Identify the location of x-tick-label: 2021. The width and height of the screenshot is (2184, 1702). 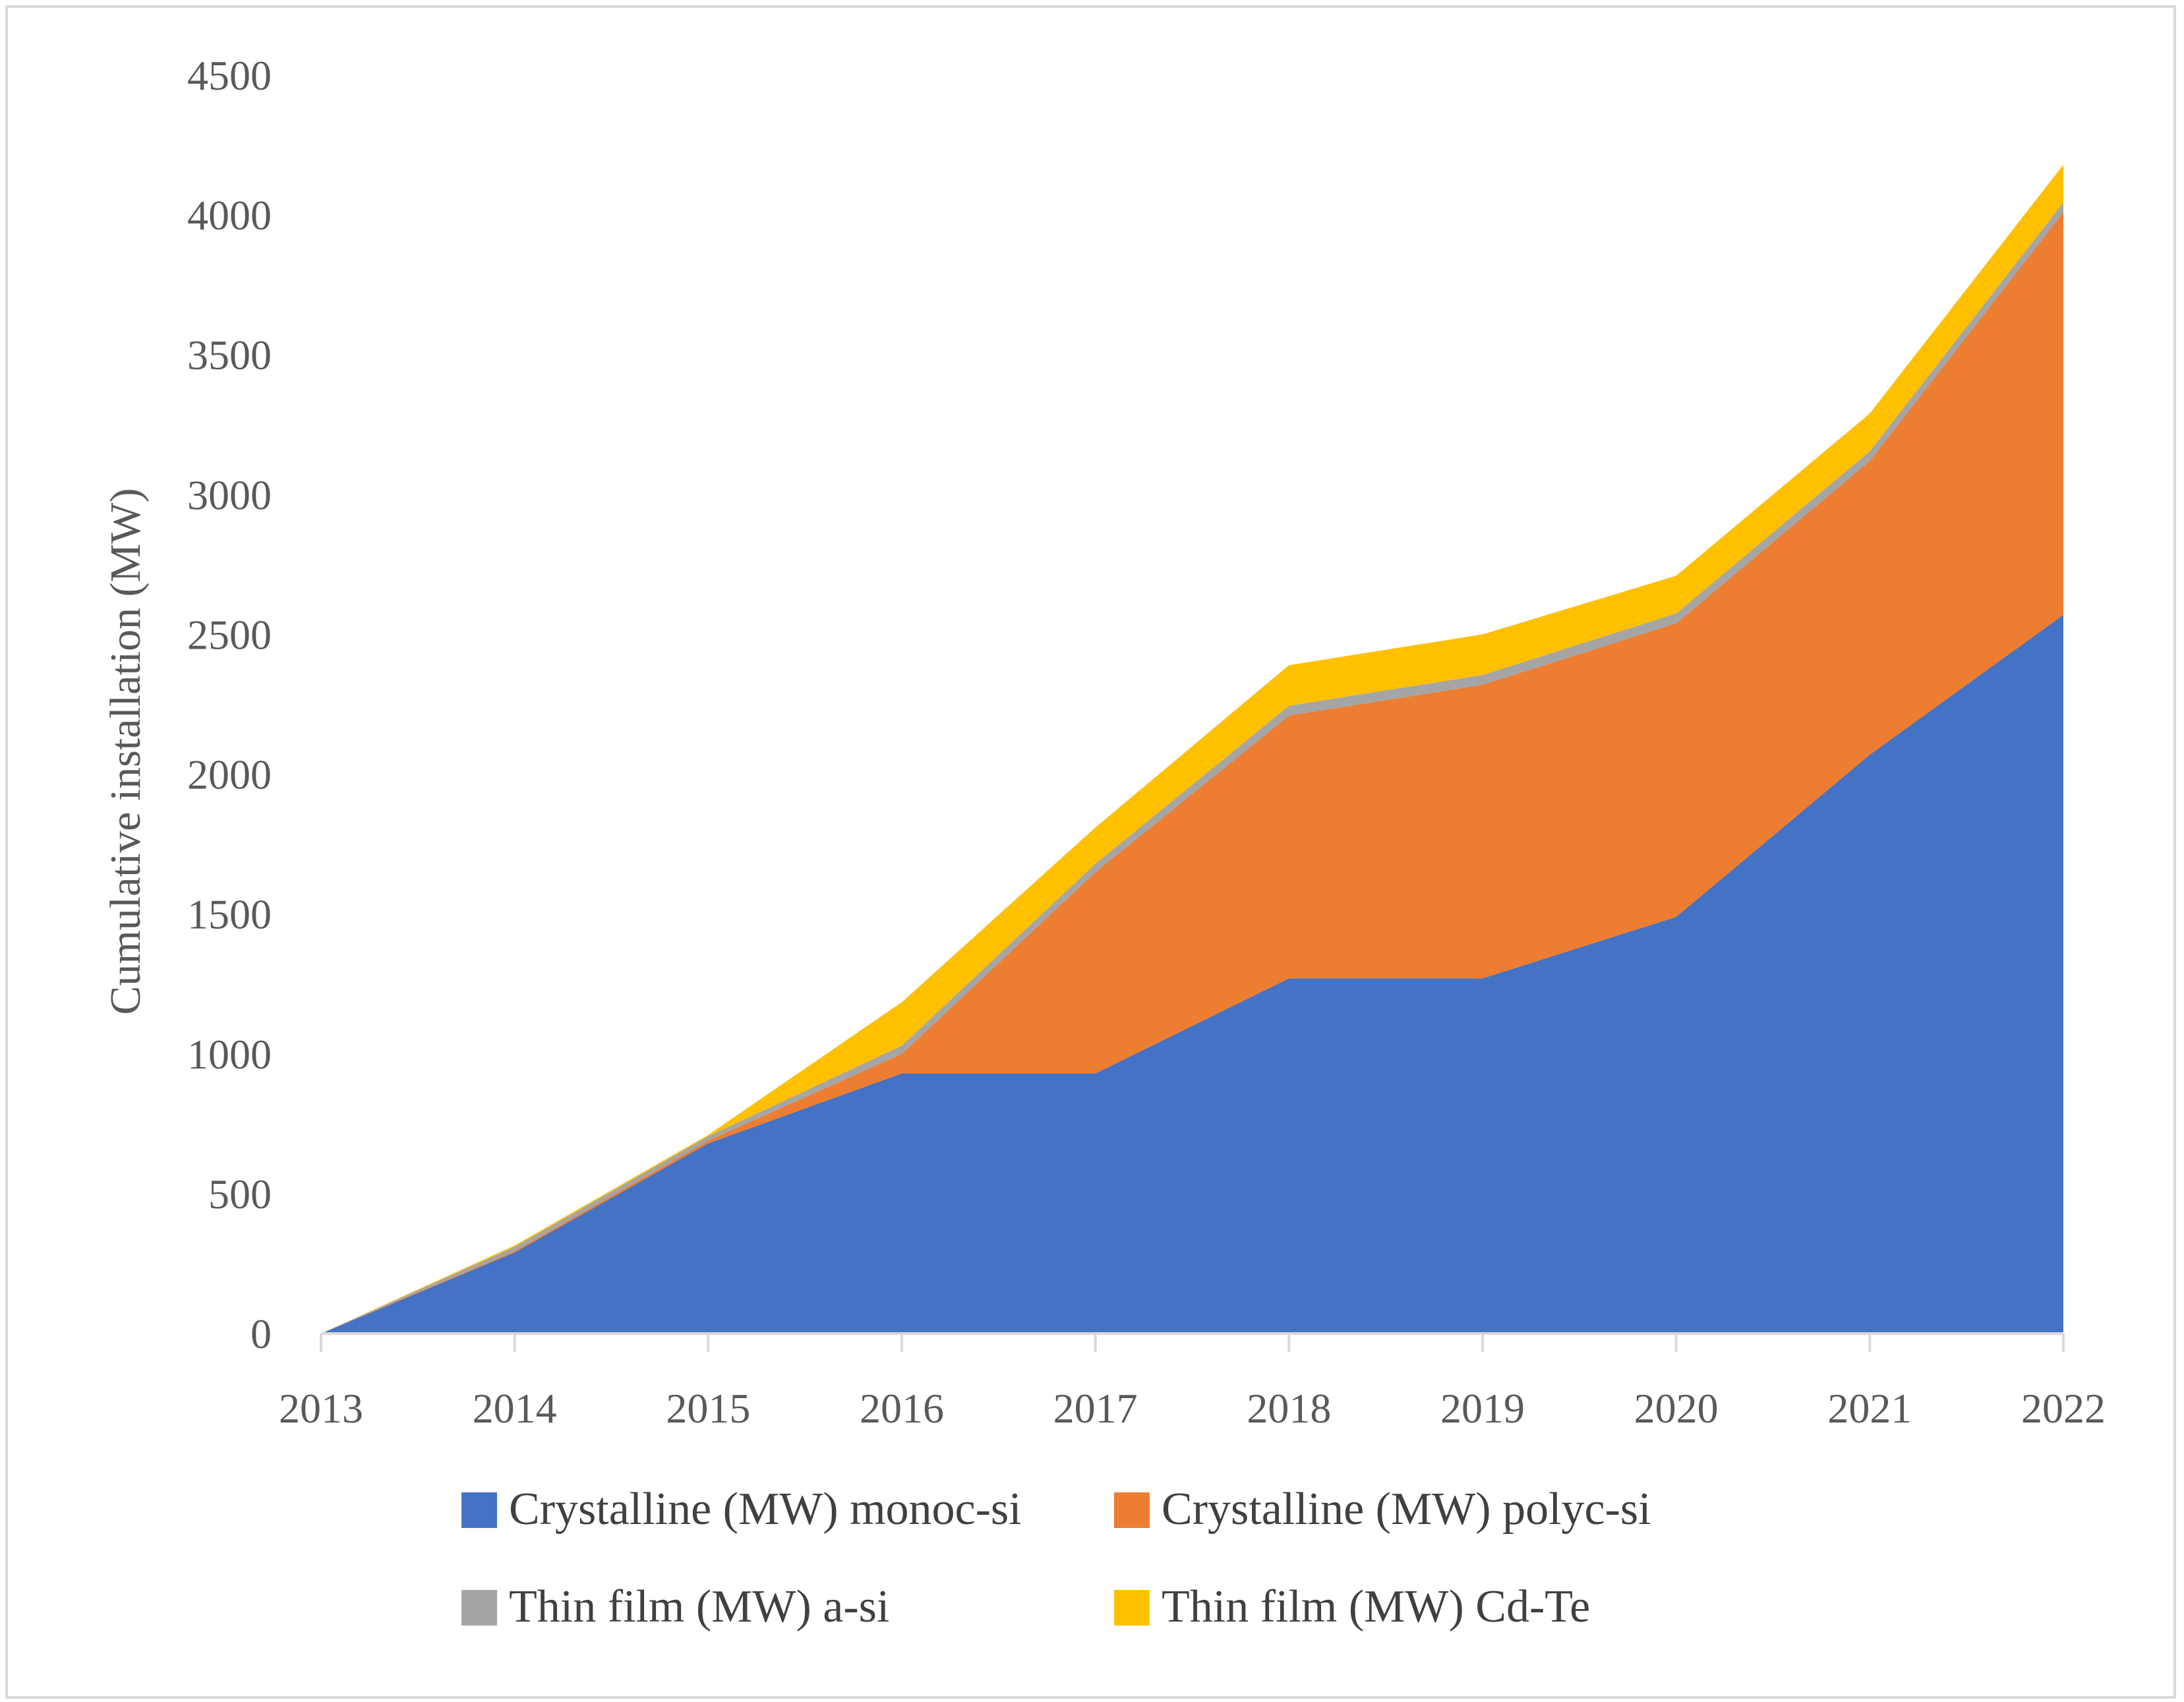
(1869, 1409).